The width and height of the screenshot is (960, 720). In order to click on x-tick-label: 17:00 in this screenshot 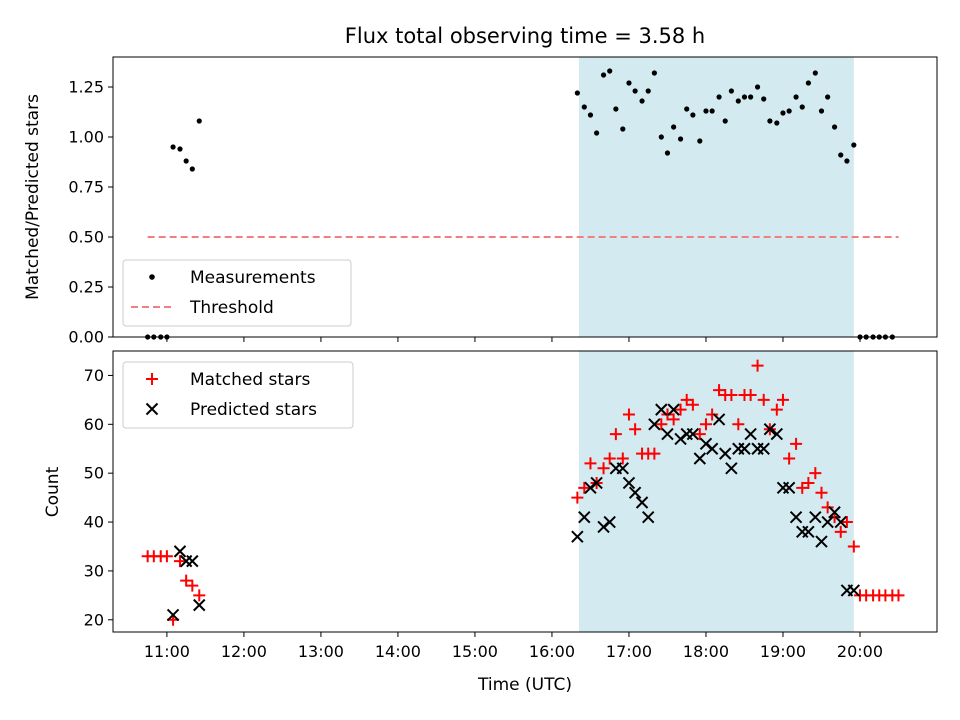, I will do `click(629, 651)`.